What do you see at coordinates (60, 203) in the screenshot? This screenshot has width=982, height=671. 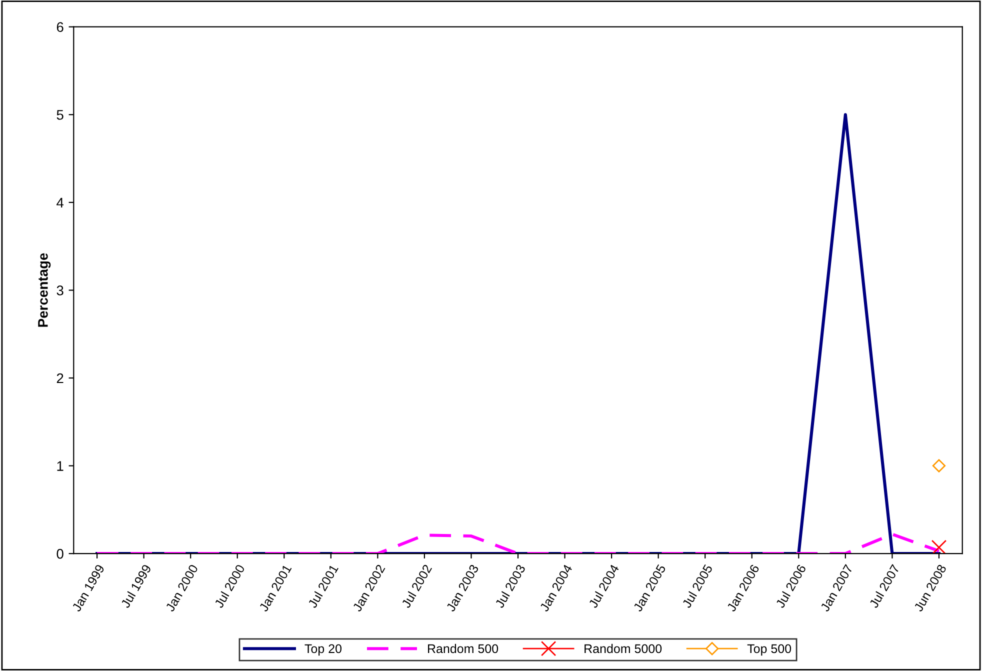 I see `y-tick-label: 4` at bounding box center [60, 203].